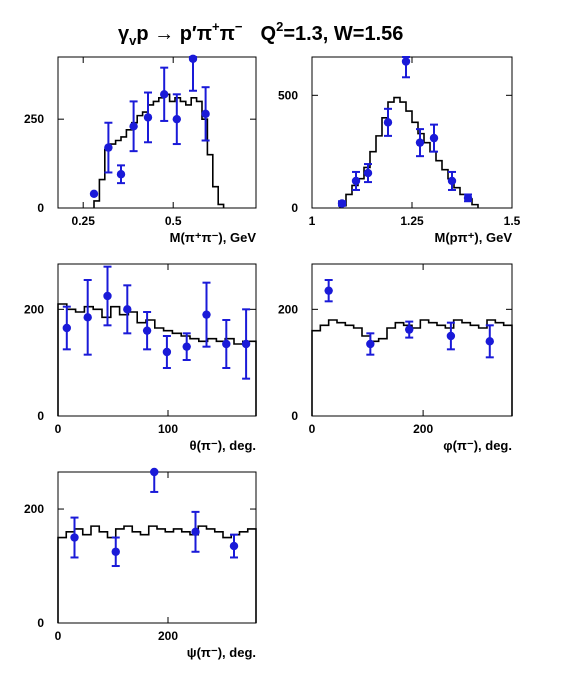  What do you see at coordinates (133, 40) in the screenshot?
I see `title-gamma-sub: v` at bounding box center [133, 40].